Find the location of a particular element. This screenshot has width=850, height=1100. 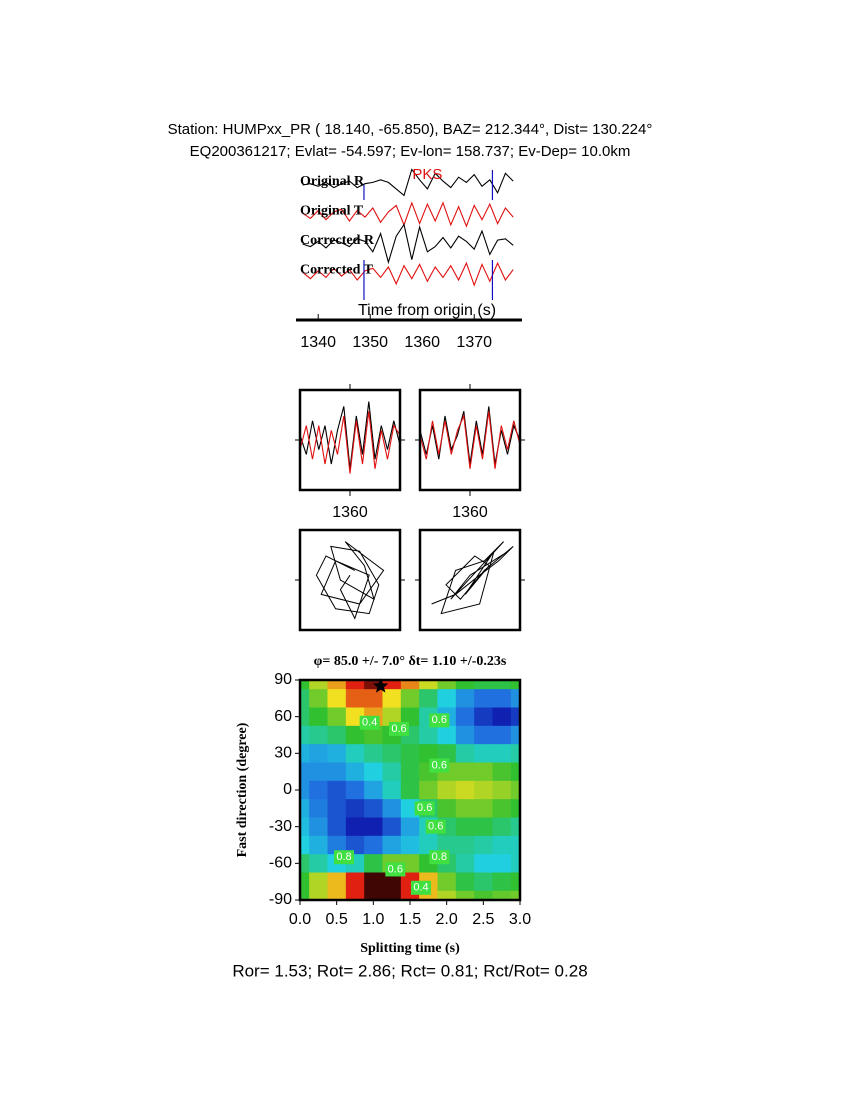

best-fit-star is located at coordinates (381, 685).